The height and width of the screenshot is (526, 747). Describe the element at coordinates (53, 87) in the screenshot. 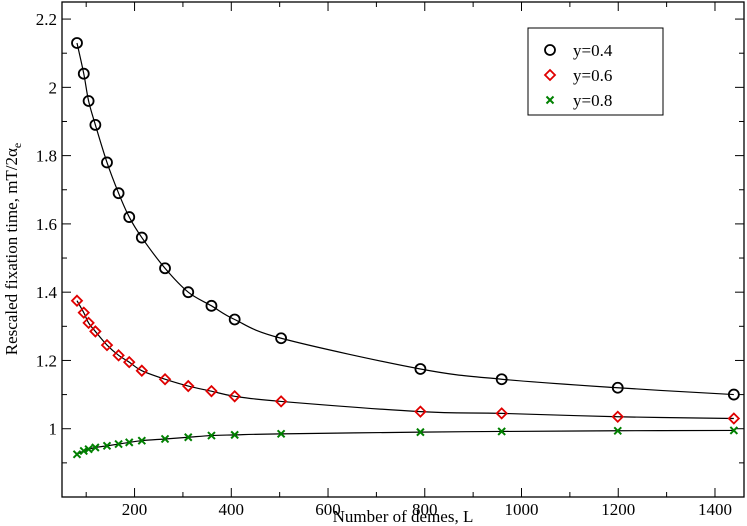

I see `y-tick-label: 2` at that location.